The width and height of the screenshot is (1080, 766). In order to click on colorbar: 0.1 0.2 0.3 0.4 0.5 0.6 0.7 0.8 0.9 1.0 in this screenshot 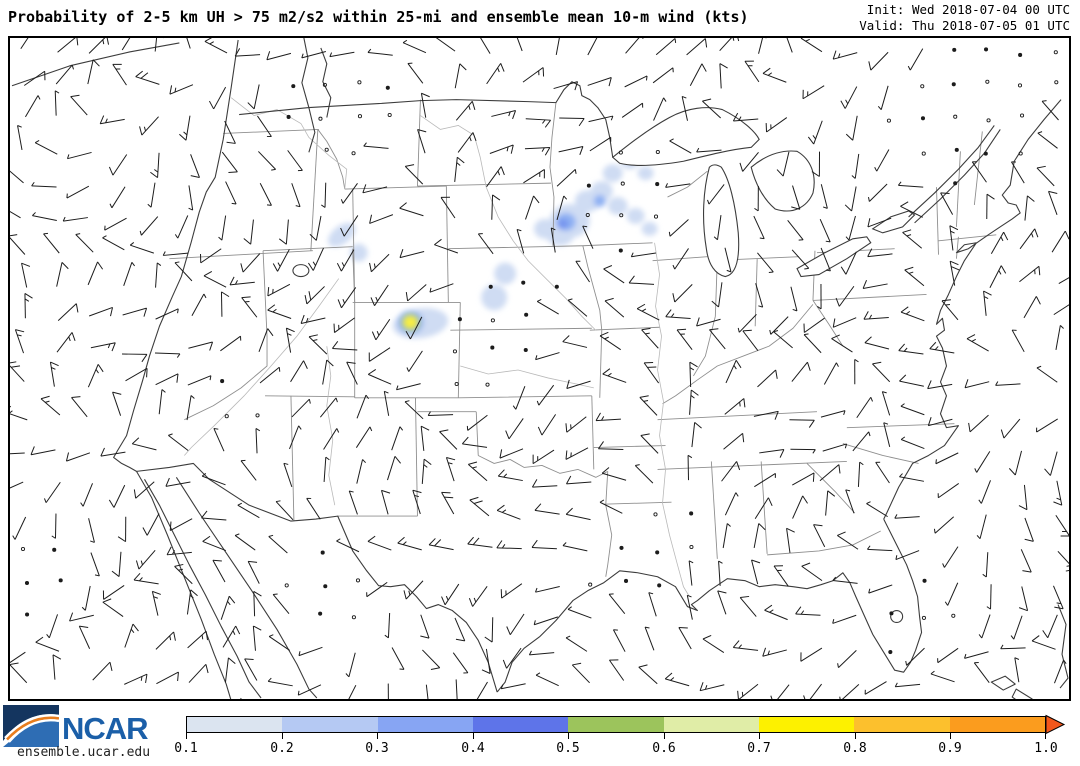, I will do `click(620, 737)`.